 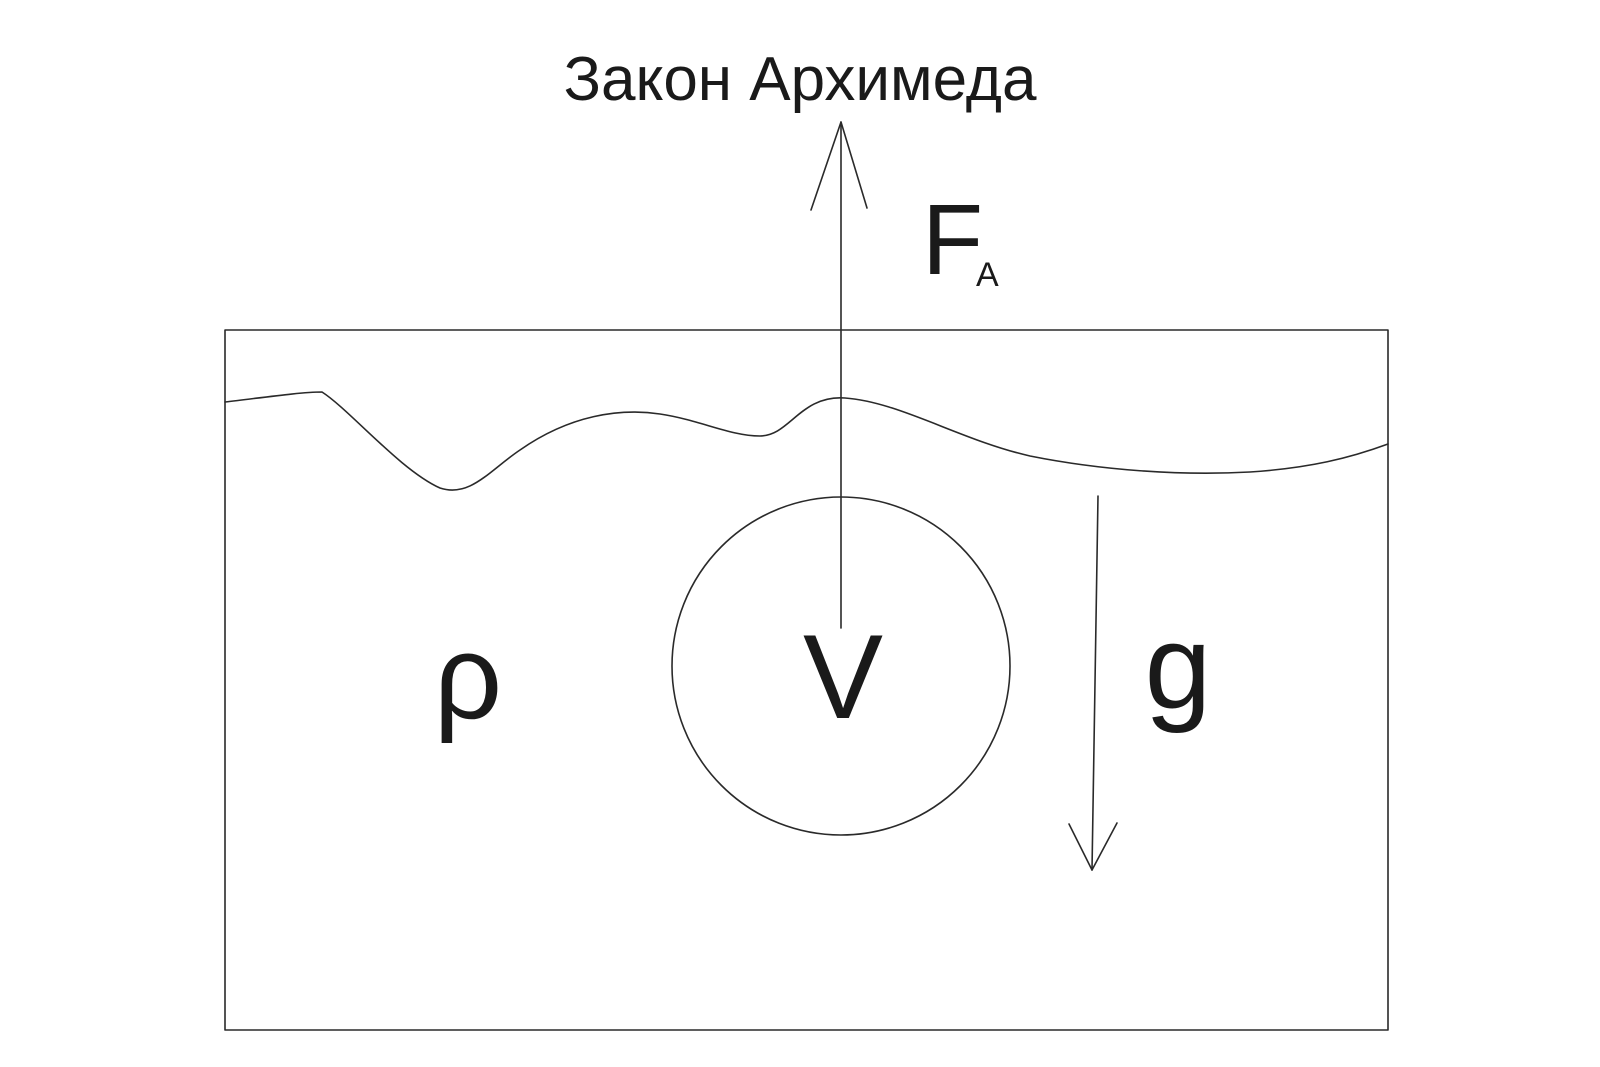 What do you see at coordinates (806, 441) in the screenshot?
I see `liquid-surface` at bounding box center [806, 441].